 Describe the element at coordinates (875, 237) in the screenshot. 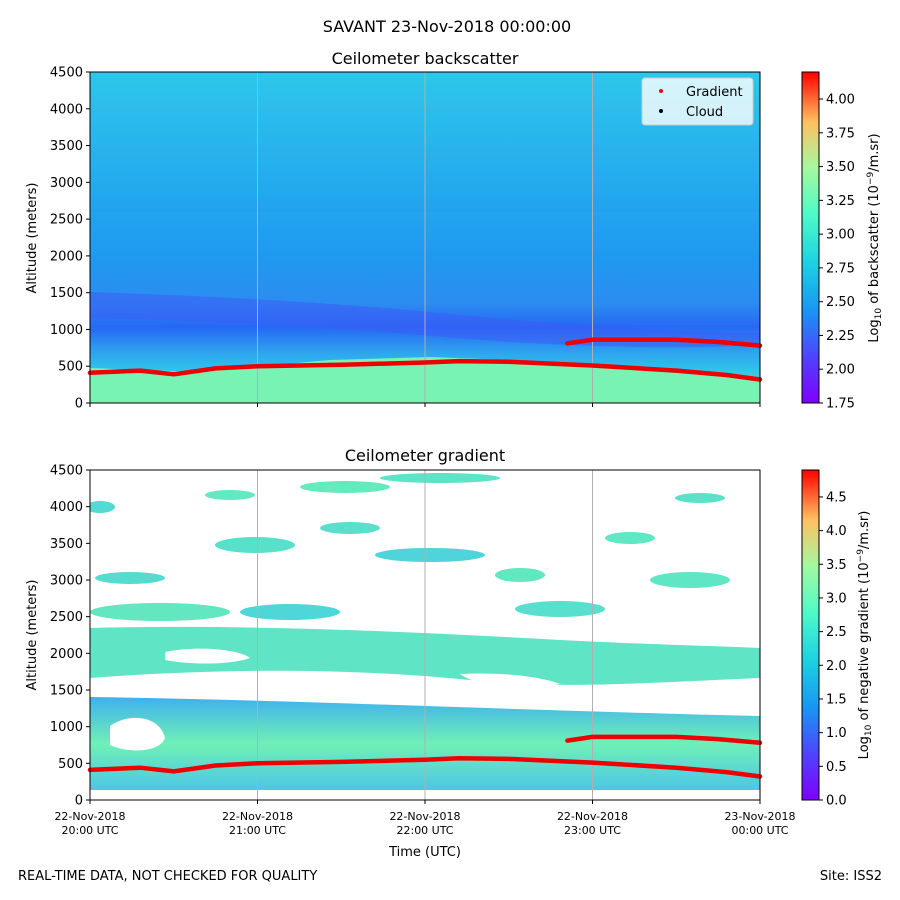

I see `backscatter-colorbar-label: Log10 of backscatter (10−9/m.sr)` at that location.